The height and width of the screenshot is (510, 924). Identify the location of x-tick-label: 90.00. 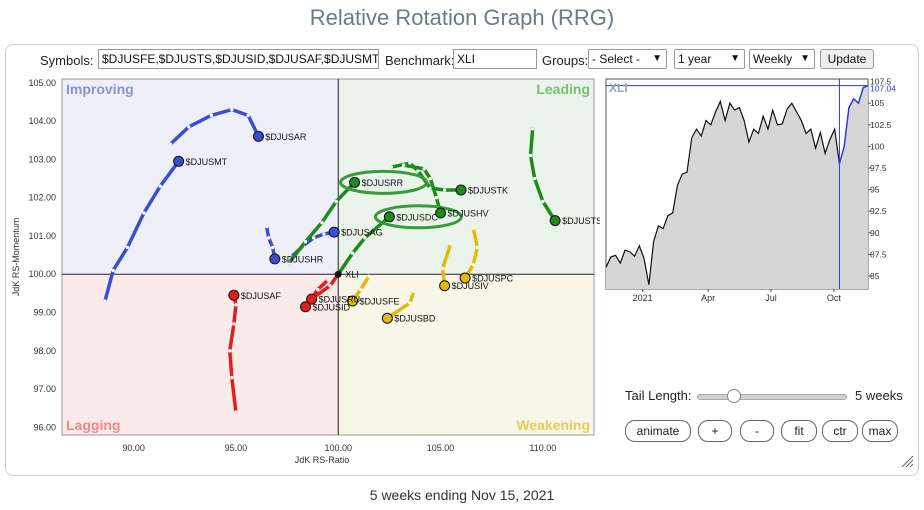
(133, 448).